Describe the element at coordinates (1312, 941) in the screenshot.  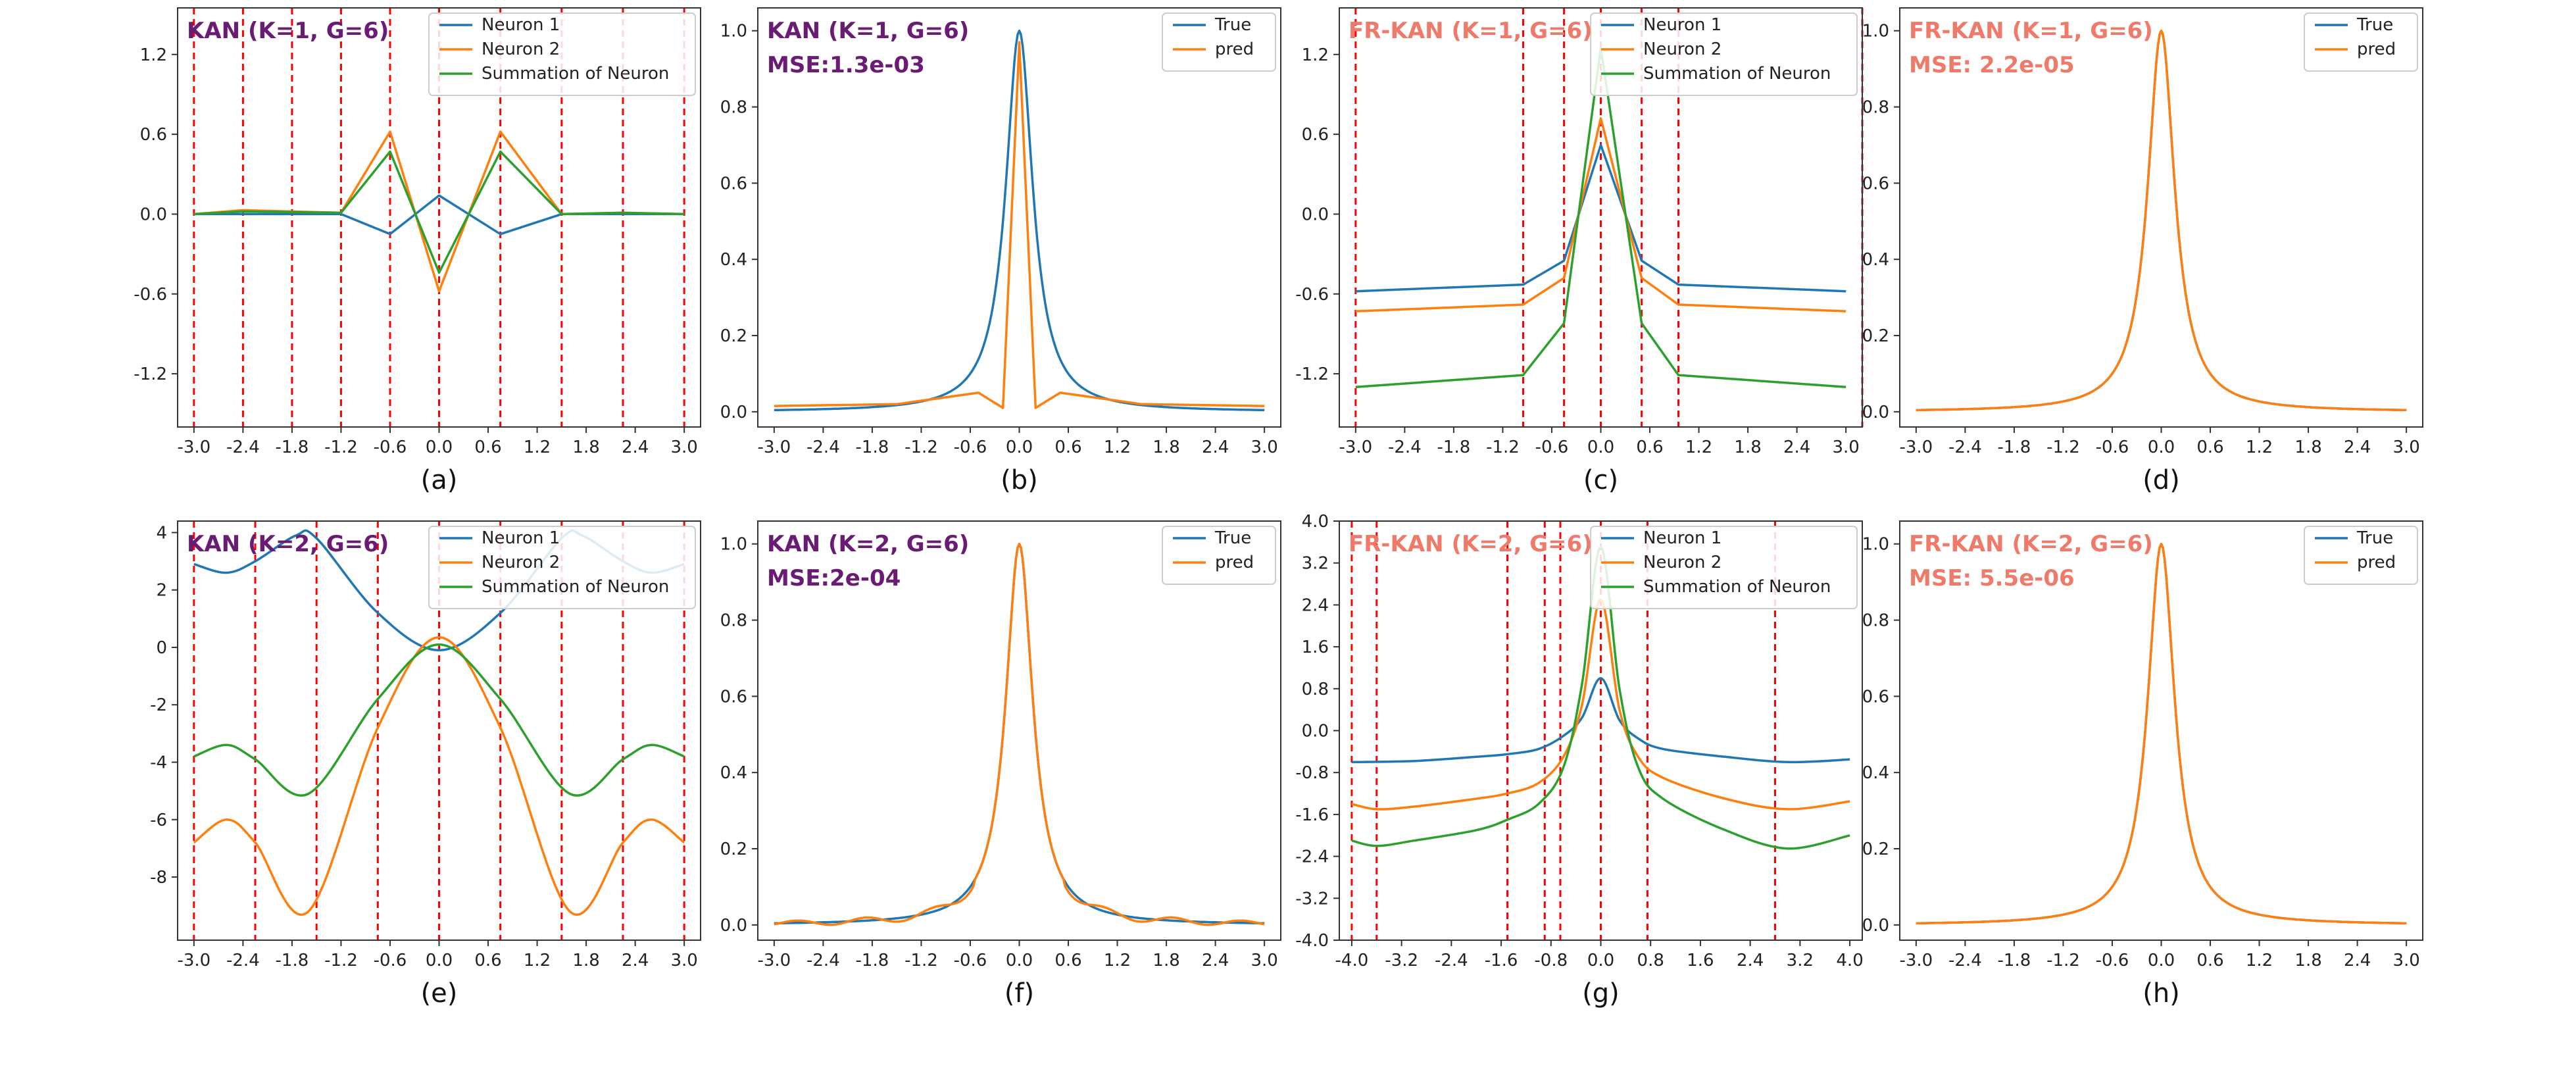
I see `y-tick-label: -4.0` at that location.